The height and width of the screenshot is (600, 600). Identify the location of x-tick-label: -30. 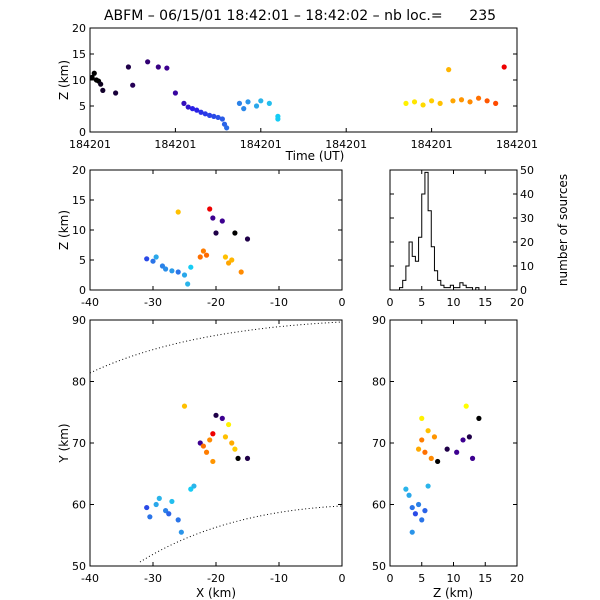
(153, 578).